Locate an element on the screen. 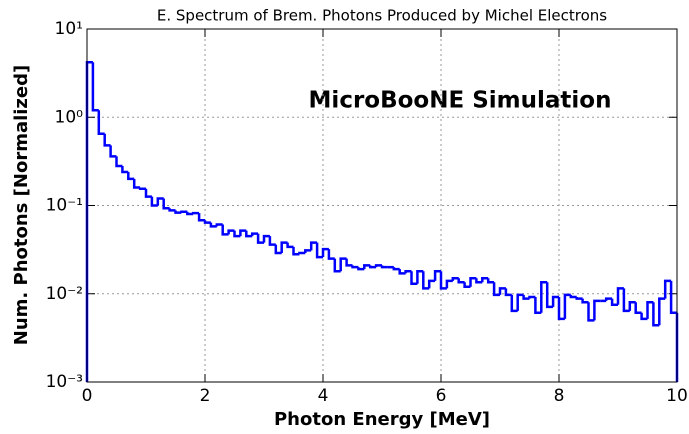  x-tick-label: 6 is located at coordinates (441, 396).